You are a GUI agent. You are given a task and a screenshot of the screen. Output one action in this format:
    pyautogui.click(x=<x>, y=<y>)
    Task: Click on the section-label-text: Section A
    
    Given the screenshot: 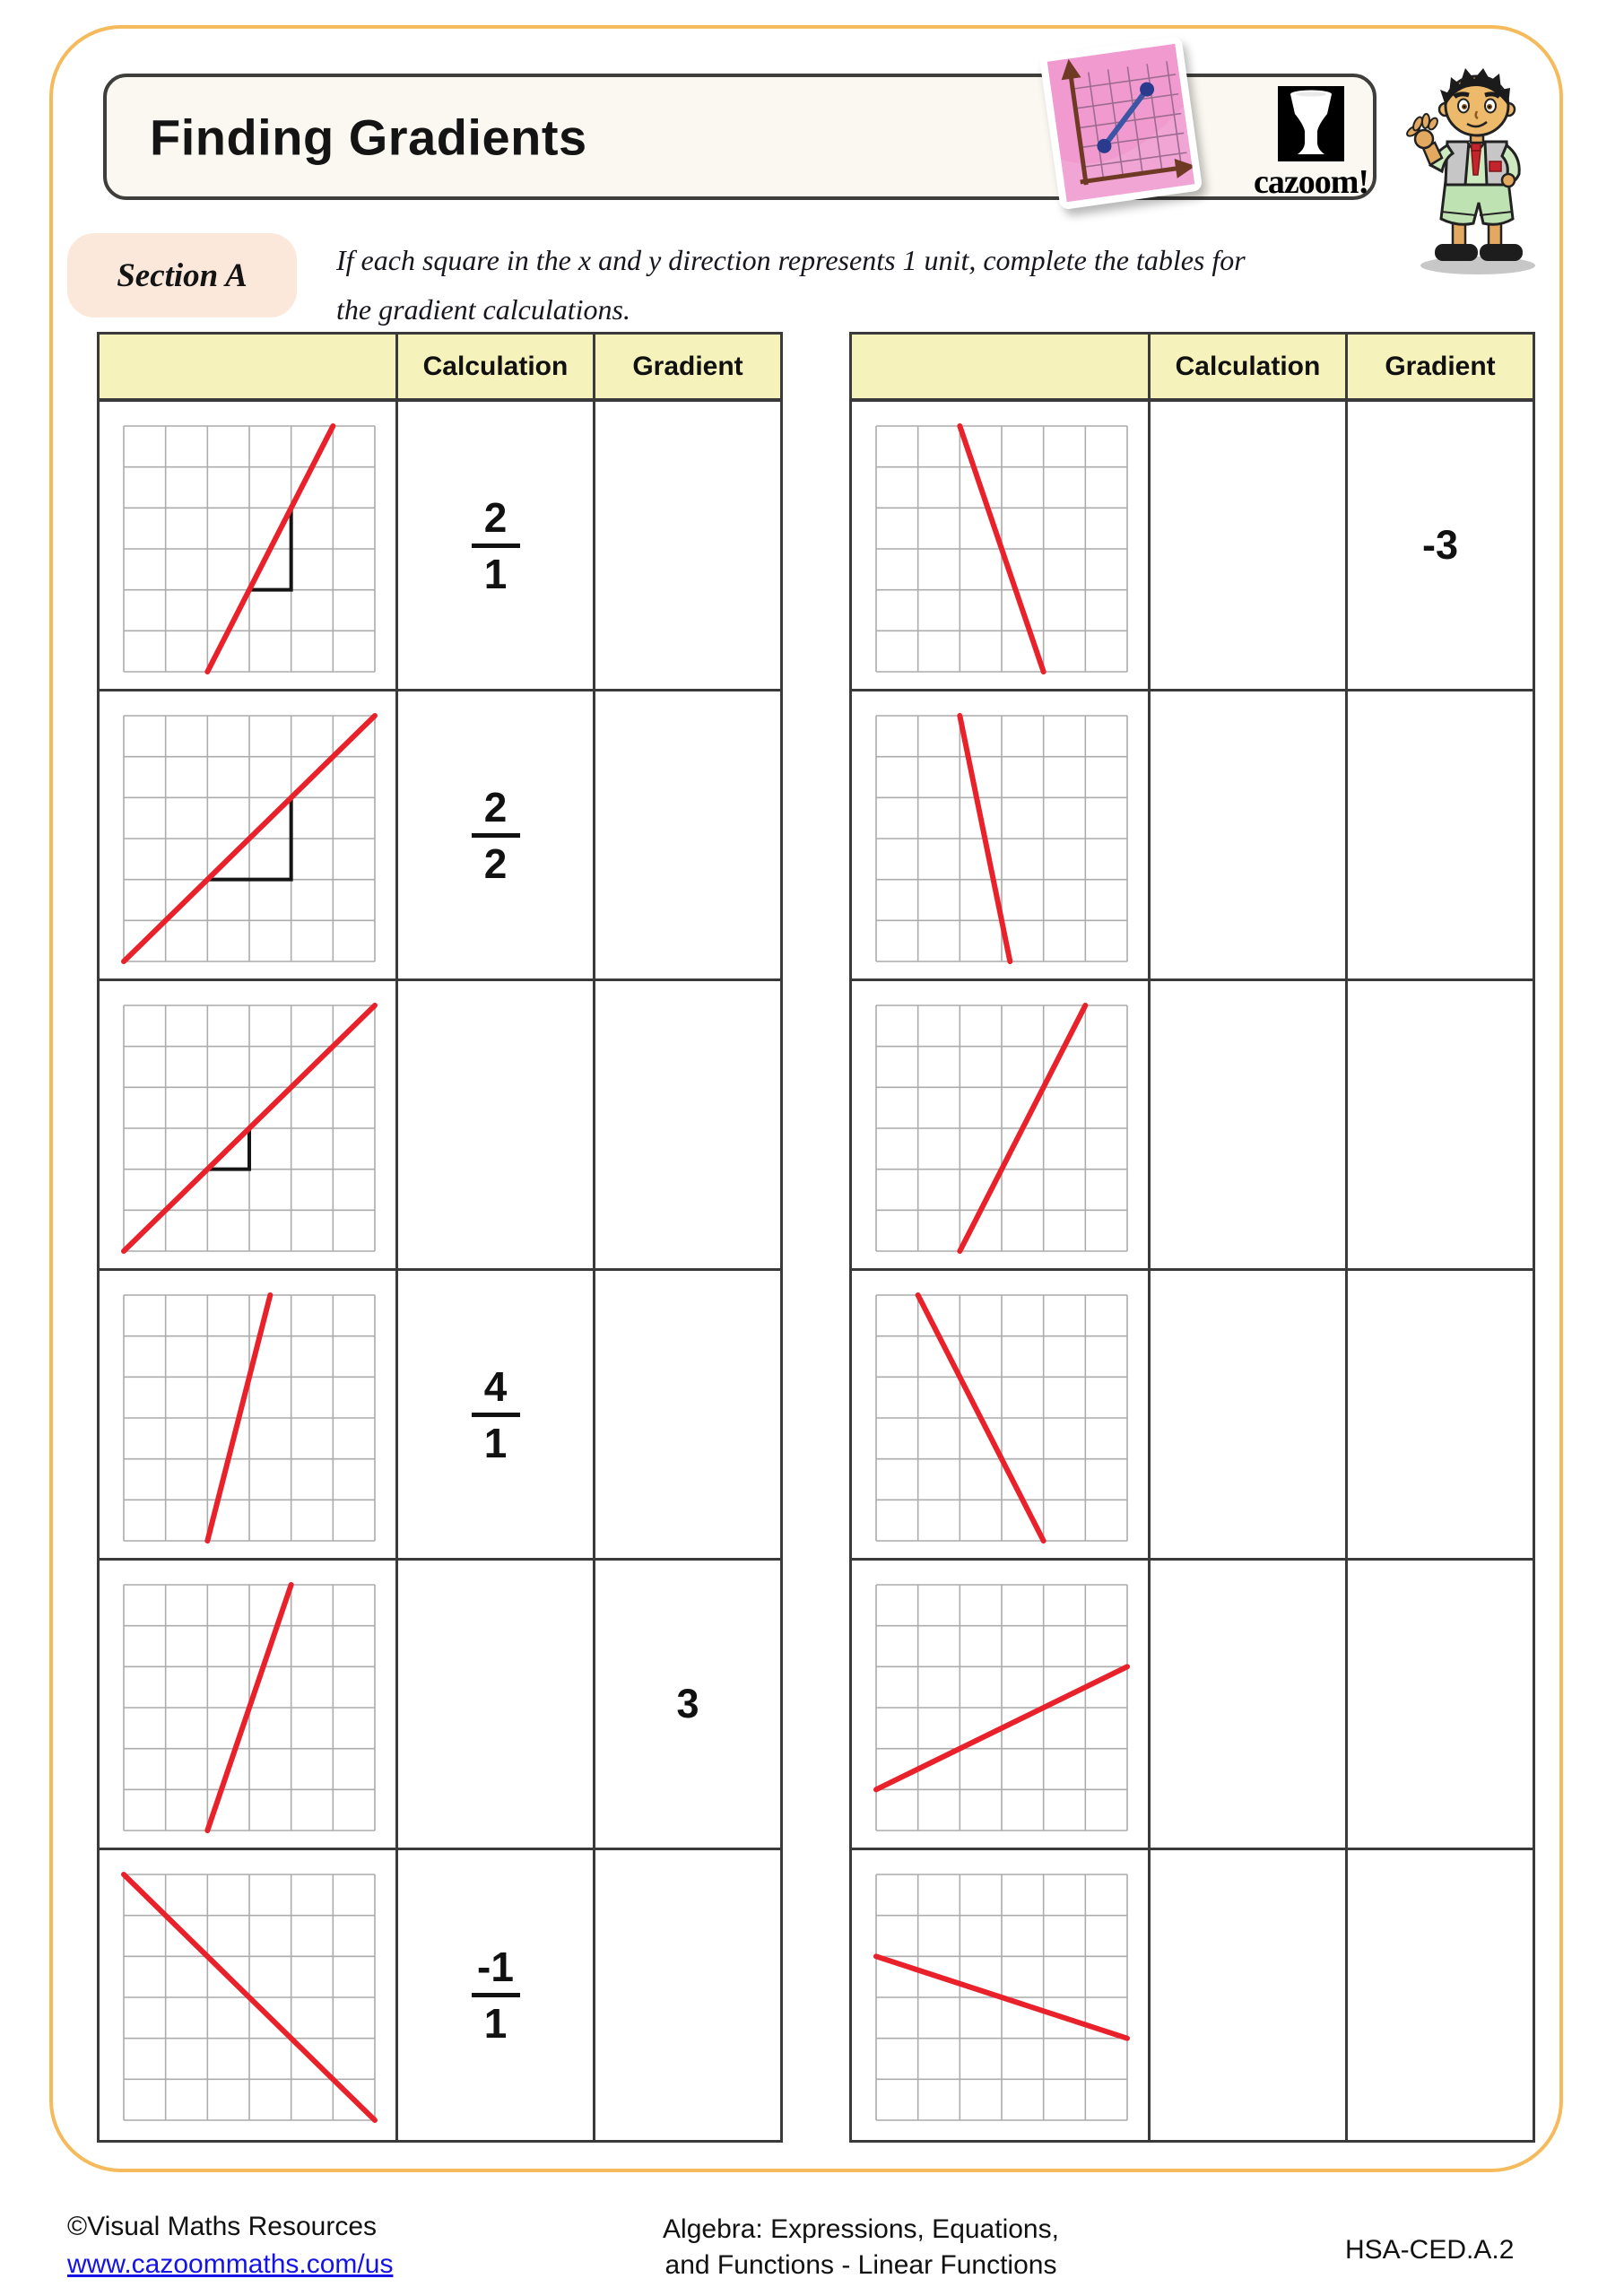 What is the action you would take?
    pyautogui.click(x=182, y=275)
    